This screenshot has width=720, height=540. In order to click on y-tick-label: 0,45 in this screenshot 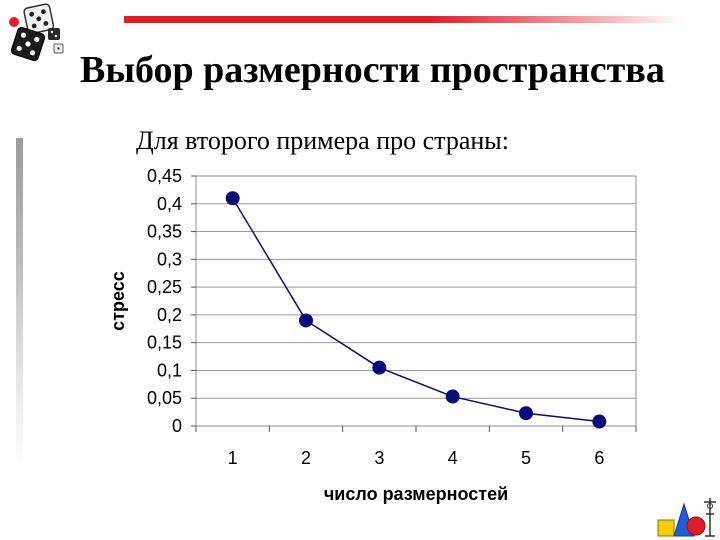, I will do `click(164, 176)`.